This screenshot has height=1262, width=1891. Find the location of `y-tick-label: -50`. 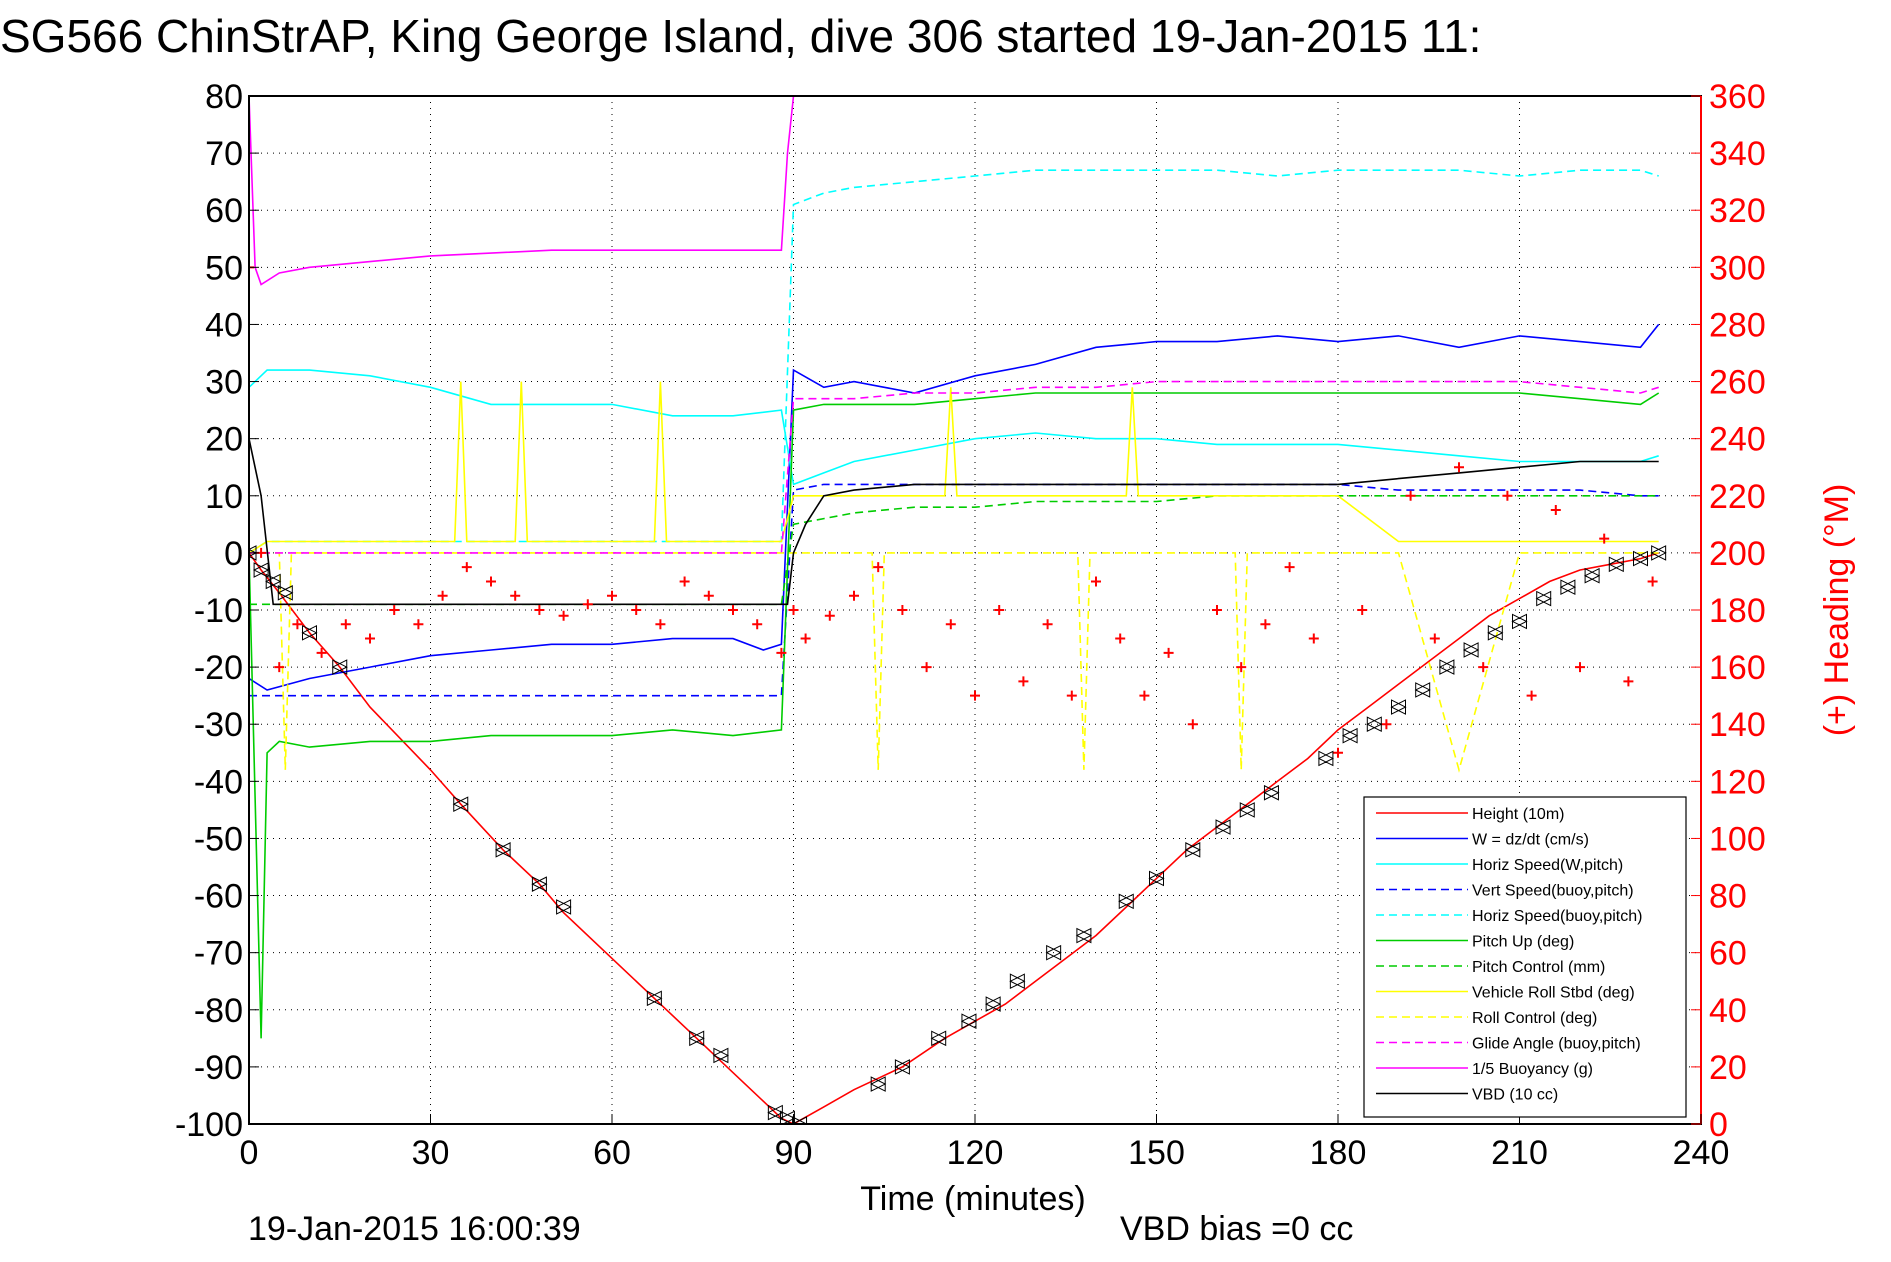

y-tick-label: -50 is located at coordinates (218, 839).